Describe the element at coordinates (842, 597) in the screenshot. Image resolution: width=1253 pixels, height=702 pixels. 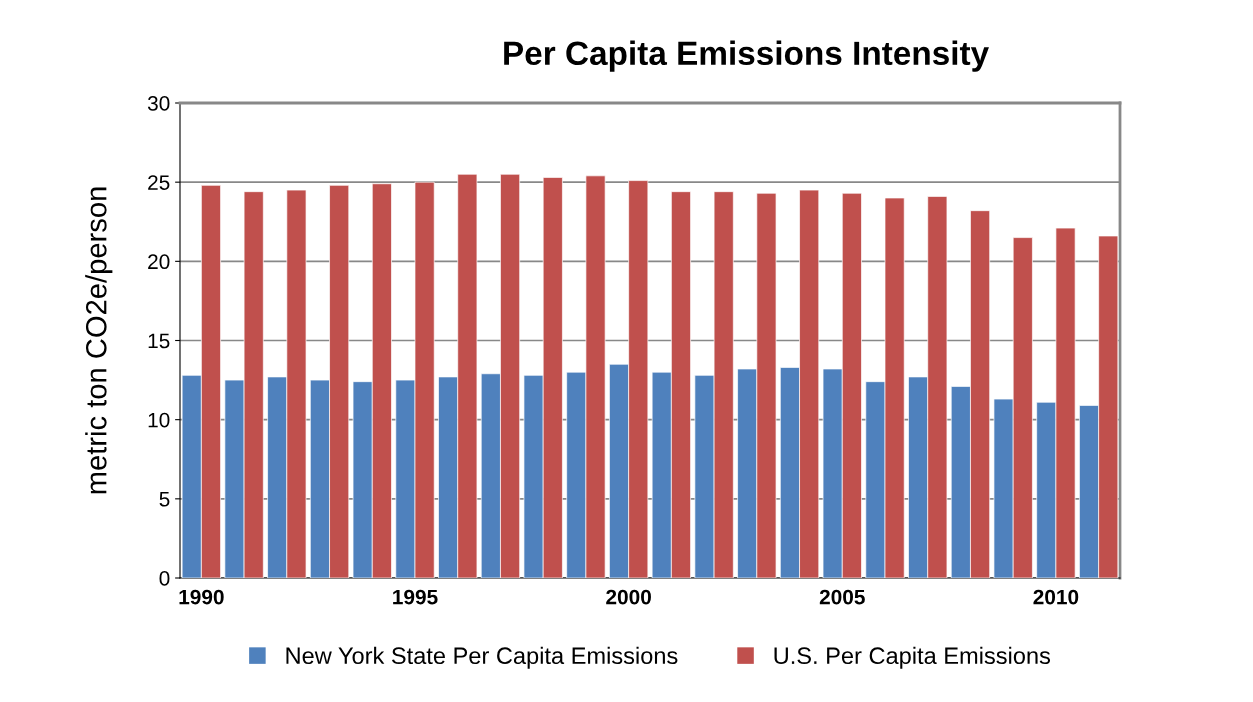
I see `x-tick-label: 2005` at that location.